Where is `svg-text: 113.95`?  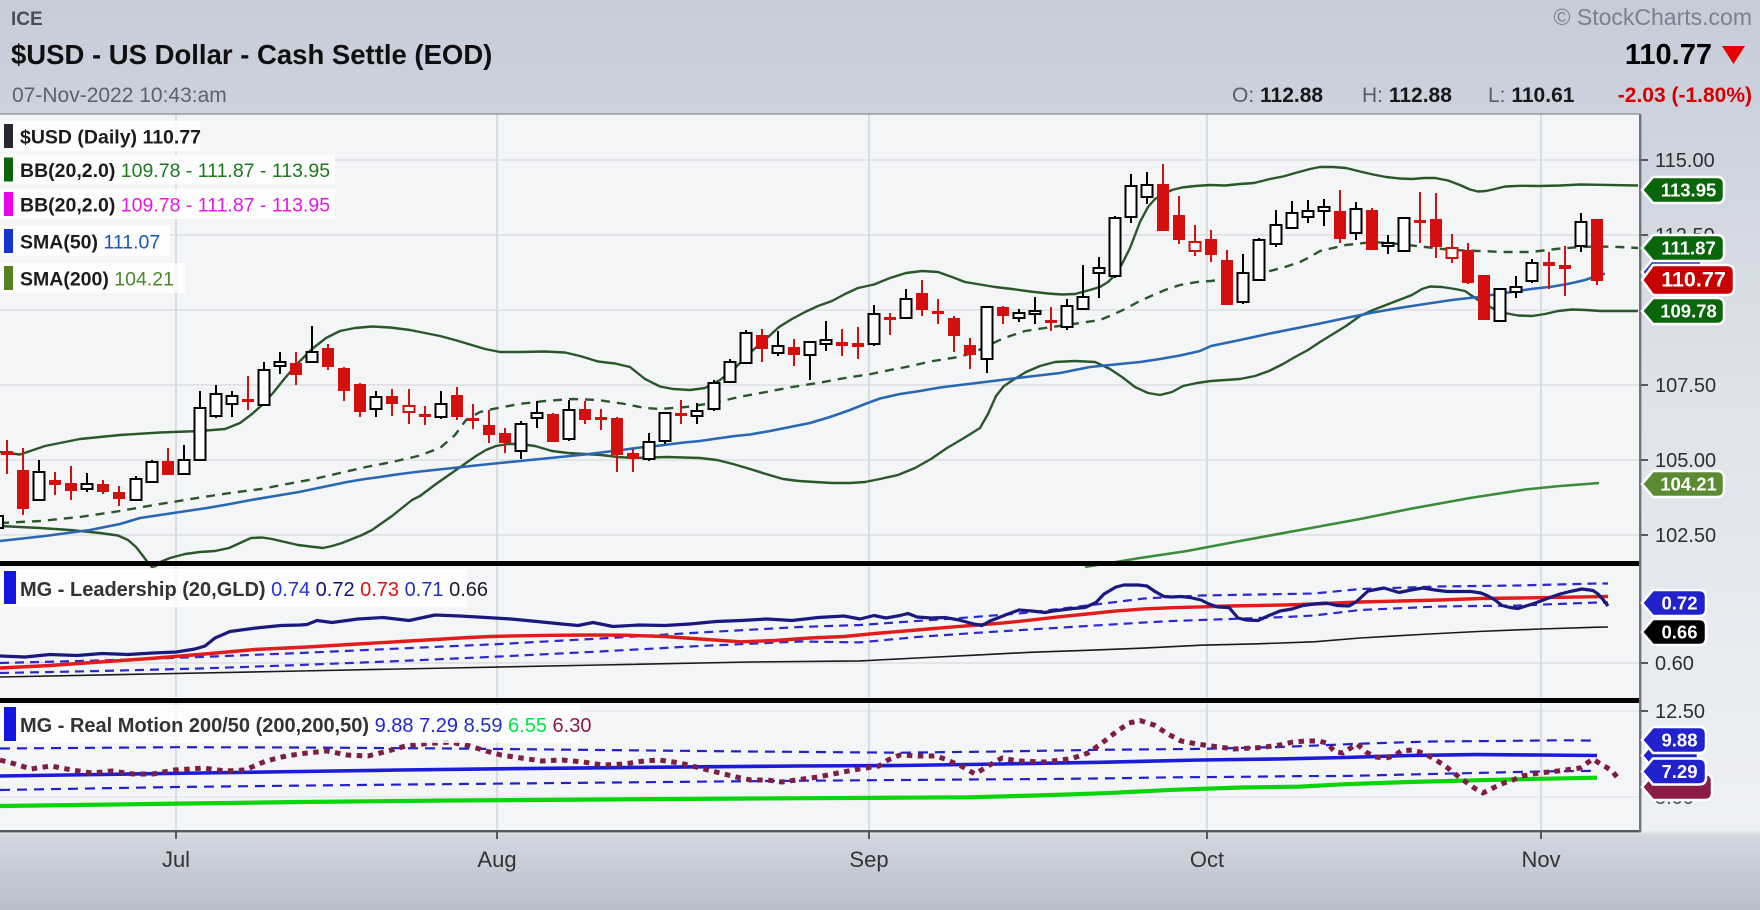 svg-text: 113.95 is located at coordinates (1689, 190).